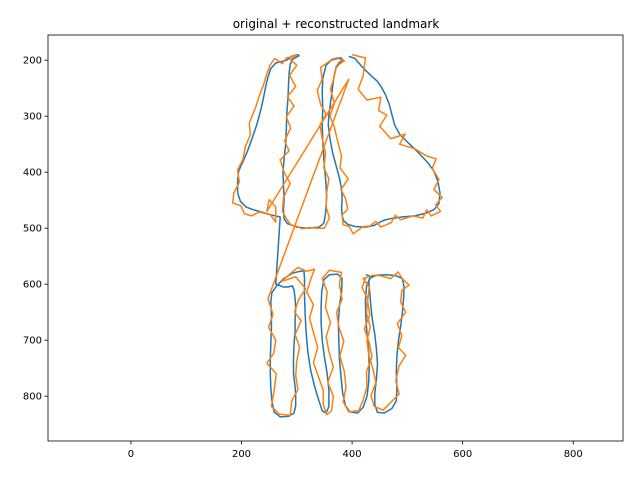 Image resolution: width=640 pixels, height=480 pixels. What do you see at coordinates (32, 117) in the screenshot?
I see `y-tick-label: 300` at bounding box center [32, 117].